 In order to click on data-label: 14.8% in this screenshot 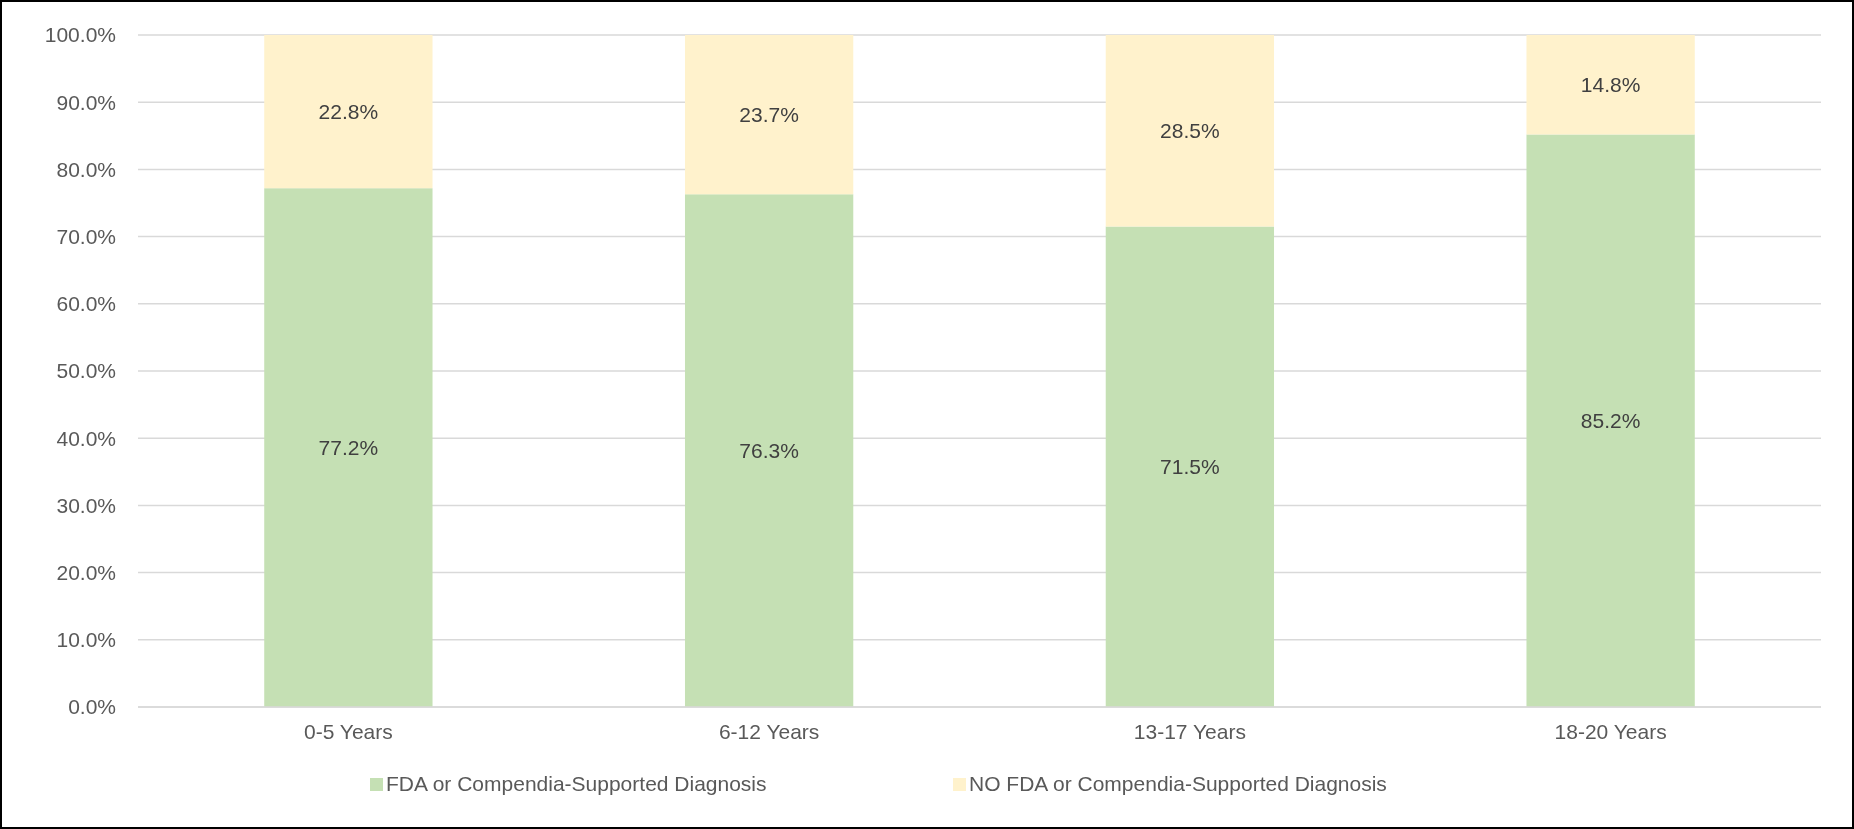, I will do `click(1610, 85)`.